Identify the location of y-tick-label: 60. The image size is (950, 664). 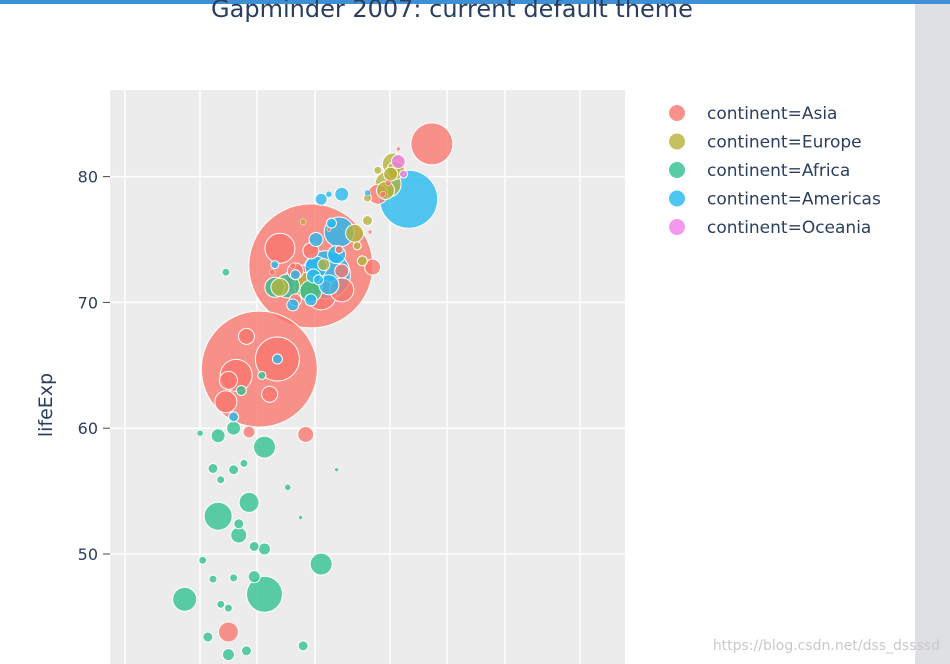
(88, 428).